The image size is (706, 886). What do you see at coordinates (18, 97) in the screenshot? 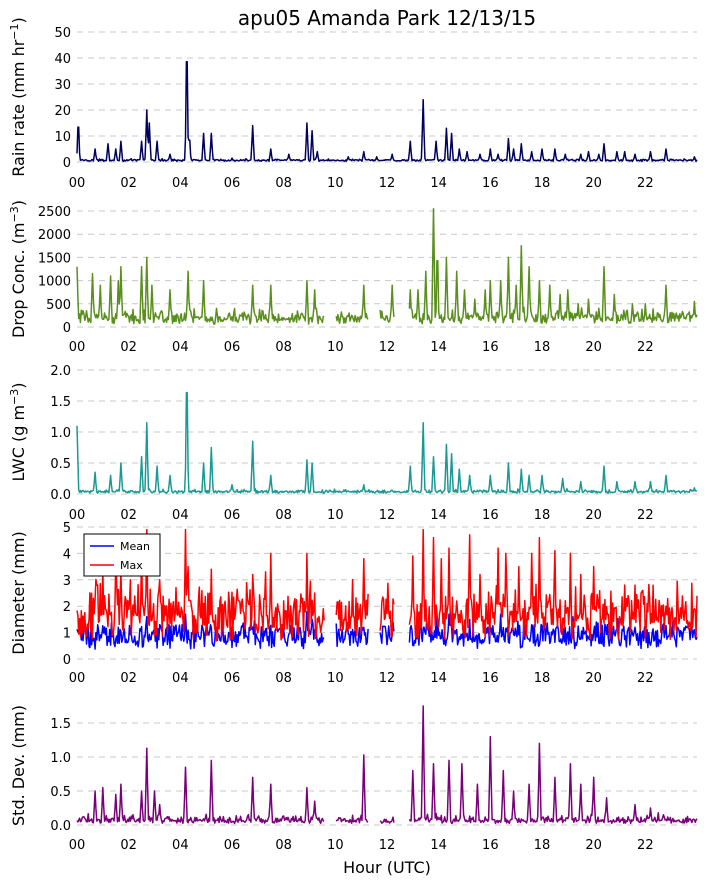
I see `y-axis-label: Rain rate (mm hr−1)` at bounding box center [18, 97].